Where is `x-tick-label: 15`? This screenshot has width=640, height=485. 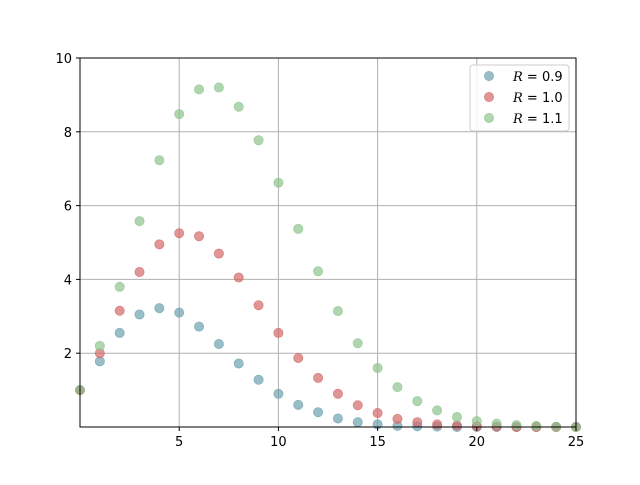
x-tick-label: 15 is located at coordinates (377, 442).